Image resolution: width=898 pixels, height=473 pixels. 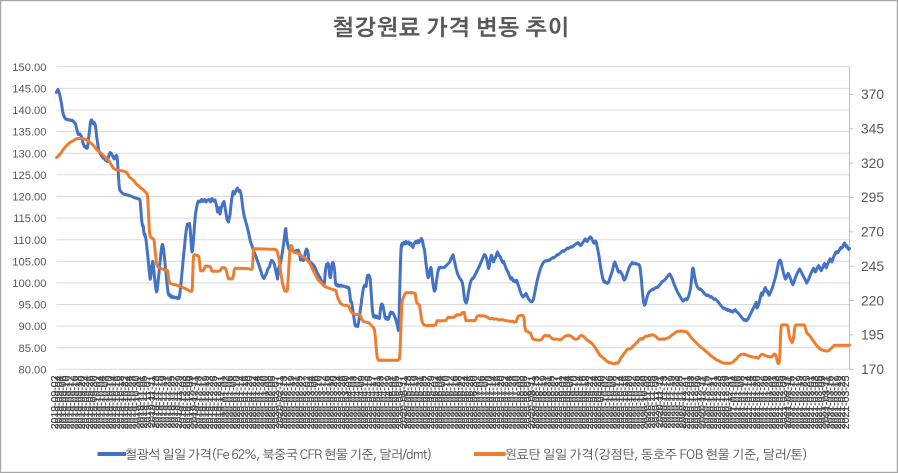 What do you see at coordinates (872, 232) in the screenshot?
I see `svg-text: 270` at bounding box center [872, 232].